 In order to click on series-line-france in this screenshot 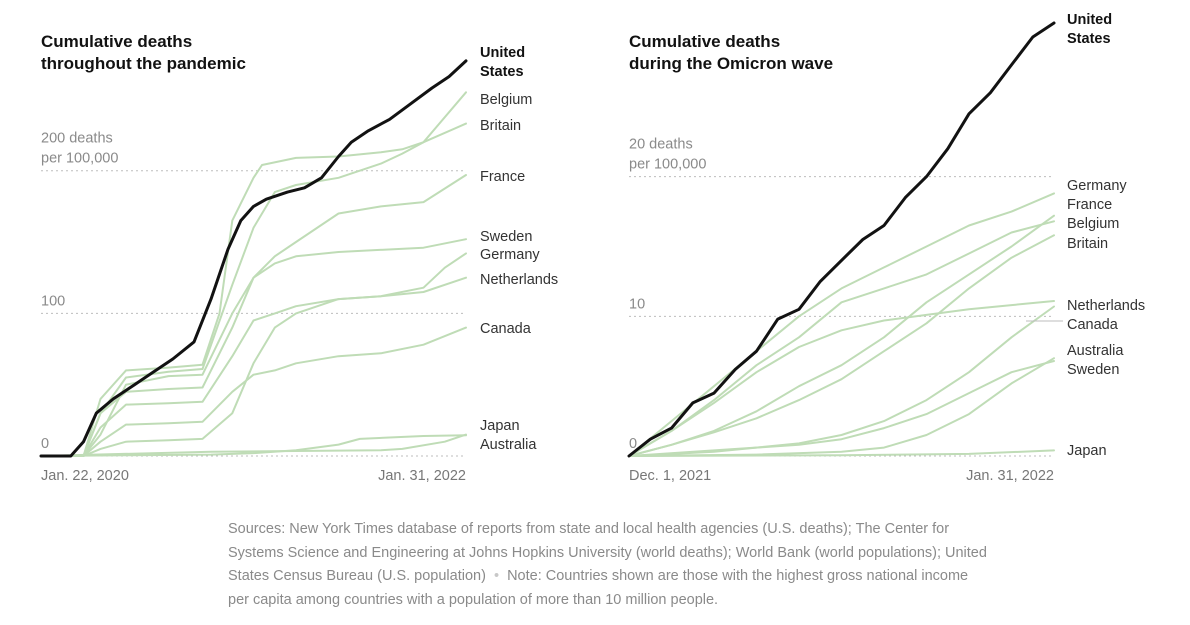, I will do `click(841, 335)`.